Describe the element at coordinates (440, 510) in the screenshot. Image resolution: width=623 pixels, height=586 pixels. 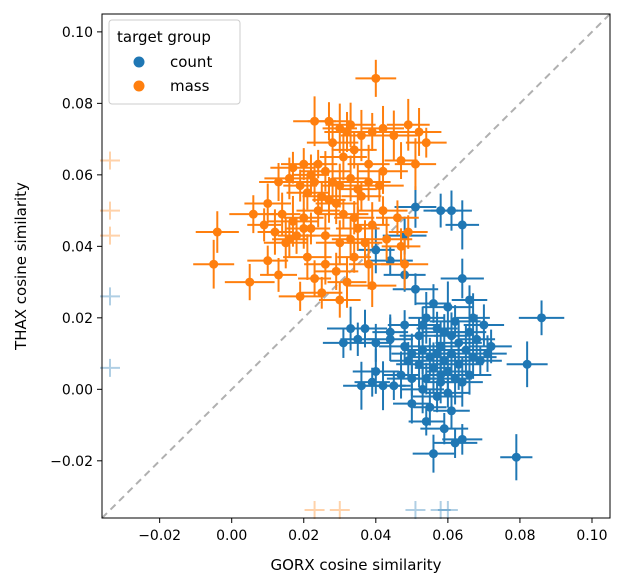
I see `rug-bottom-count` at that location.